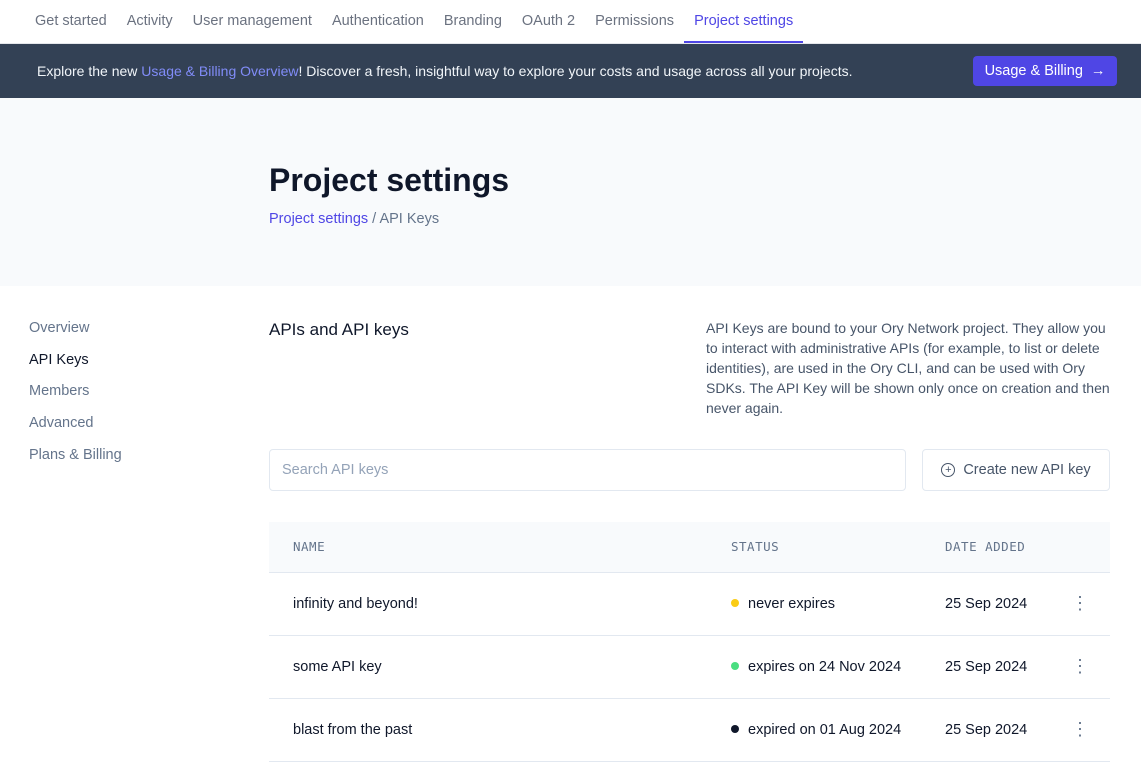 This screenshot has height=783, width=1141. I want to click on key-status: never expires, so click(838, 604).